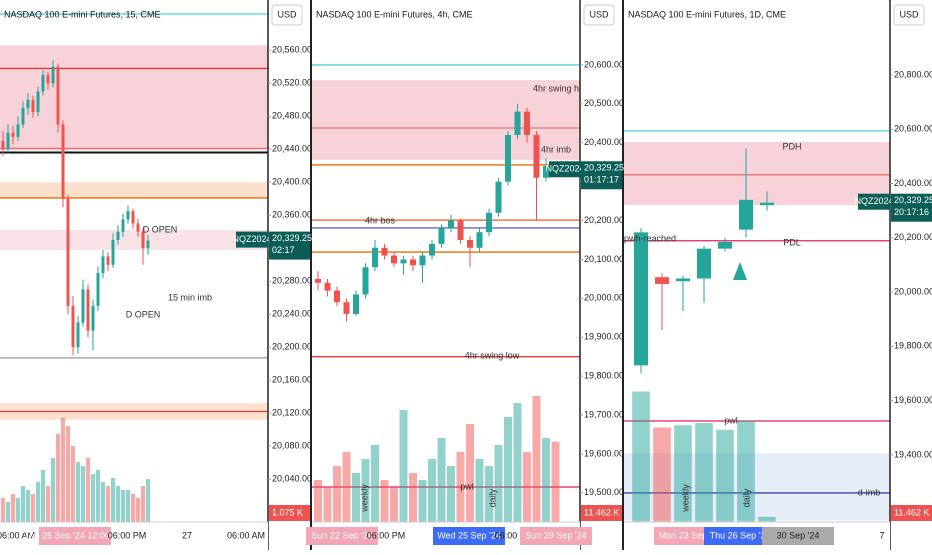  What do you see at coordinates (604, 259) in the screenshot?
I see `price-label: 20,100.00` at bounding box center [604, 259].